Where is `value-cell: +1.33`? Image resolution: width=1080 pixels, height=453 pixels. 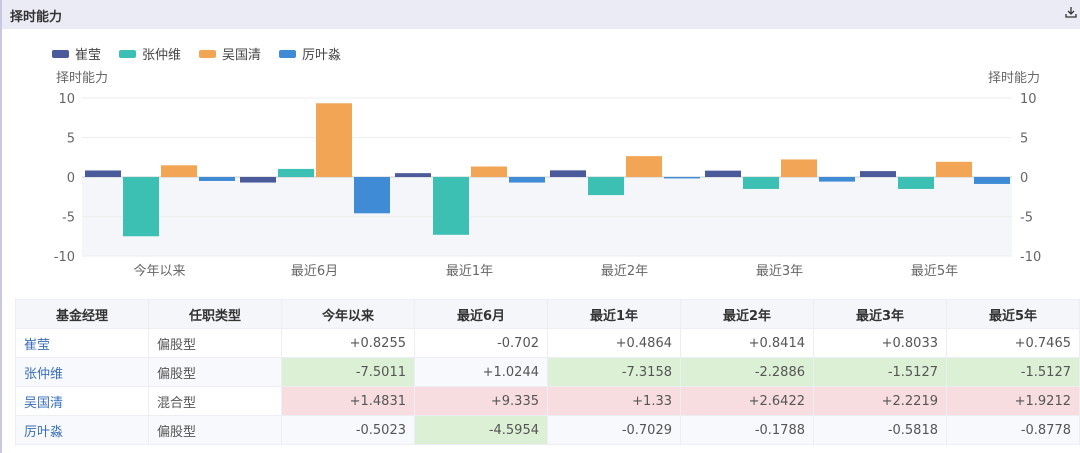
value-cell: +1.33 is located at coordinates (614, 401).